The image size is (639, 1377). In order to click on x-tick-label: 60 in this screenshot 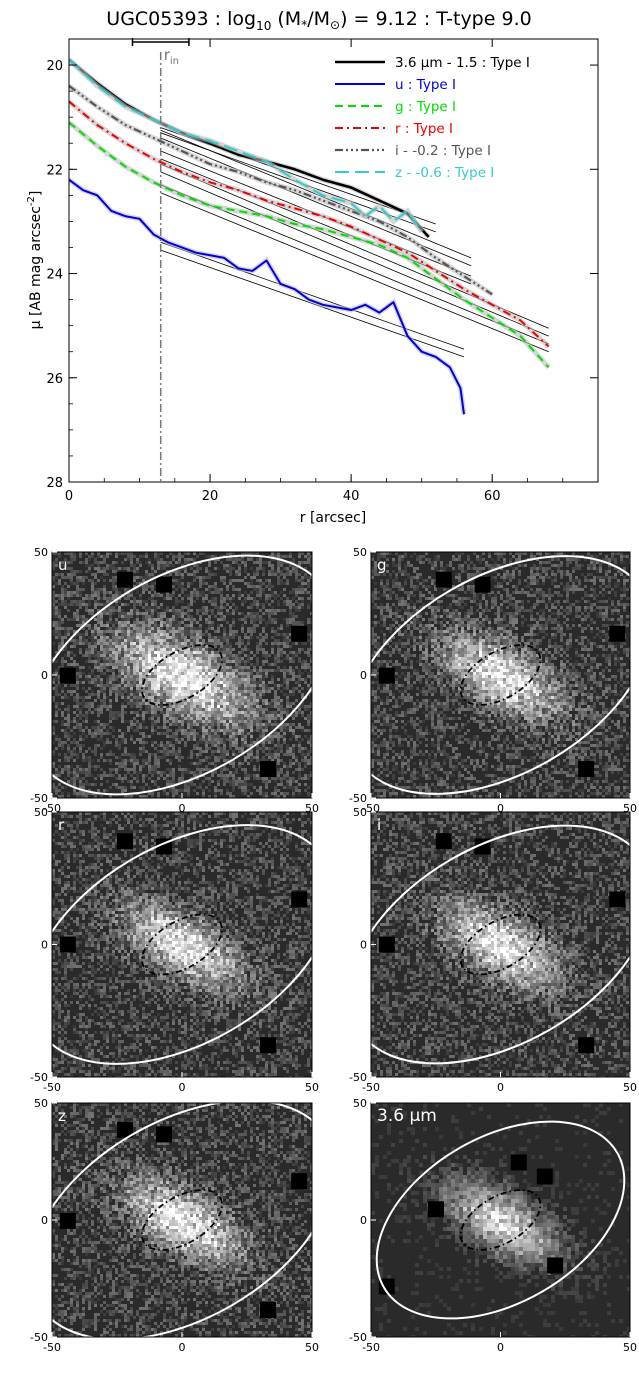, I will do `click(492, 496)`.